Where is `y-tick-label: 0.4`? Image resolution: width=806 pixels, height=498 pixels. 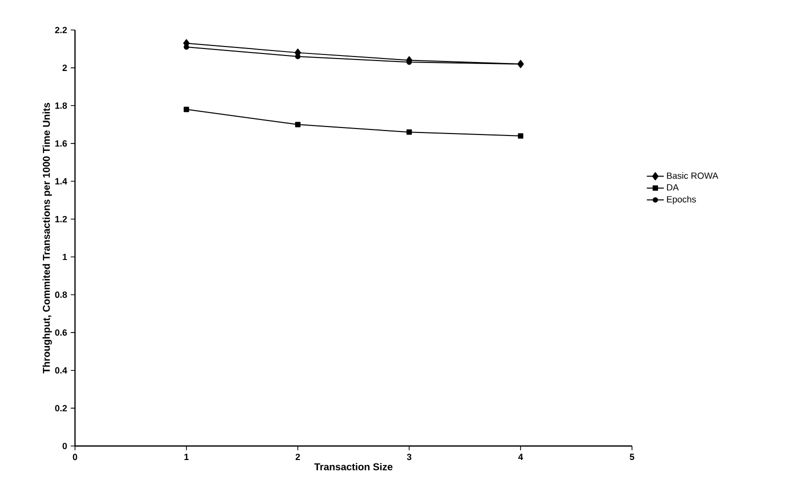 y-tick-label: 0.4 is located at coordinates (61, 370).